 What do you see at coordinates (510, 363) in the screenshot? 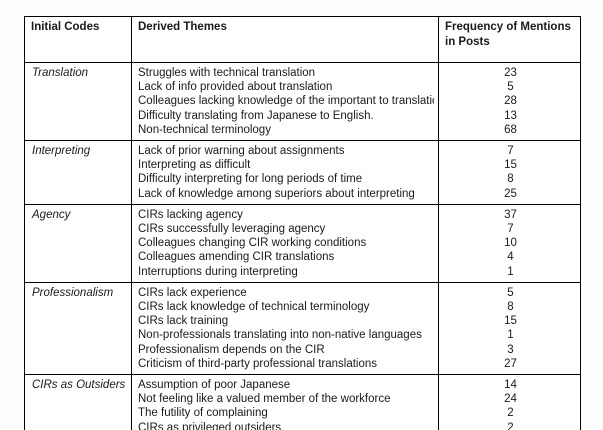
I see `frequency-value: 27` at bounding box center [510, 363].